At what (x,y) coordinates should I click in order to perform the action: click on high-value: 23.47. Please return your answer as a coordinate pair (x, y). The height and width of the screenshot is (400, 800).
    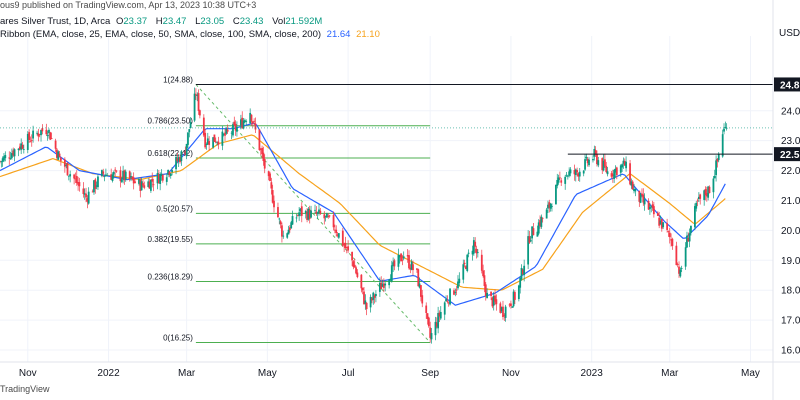
    Looking at the image, I should click on (174, 21).